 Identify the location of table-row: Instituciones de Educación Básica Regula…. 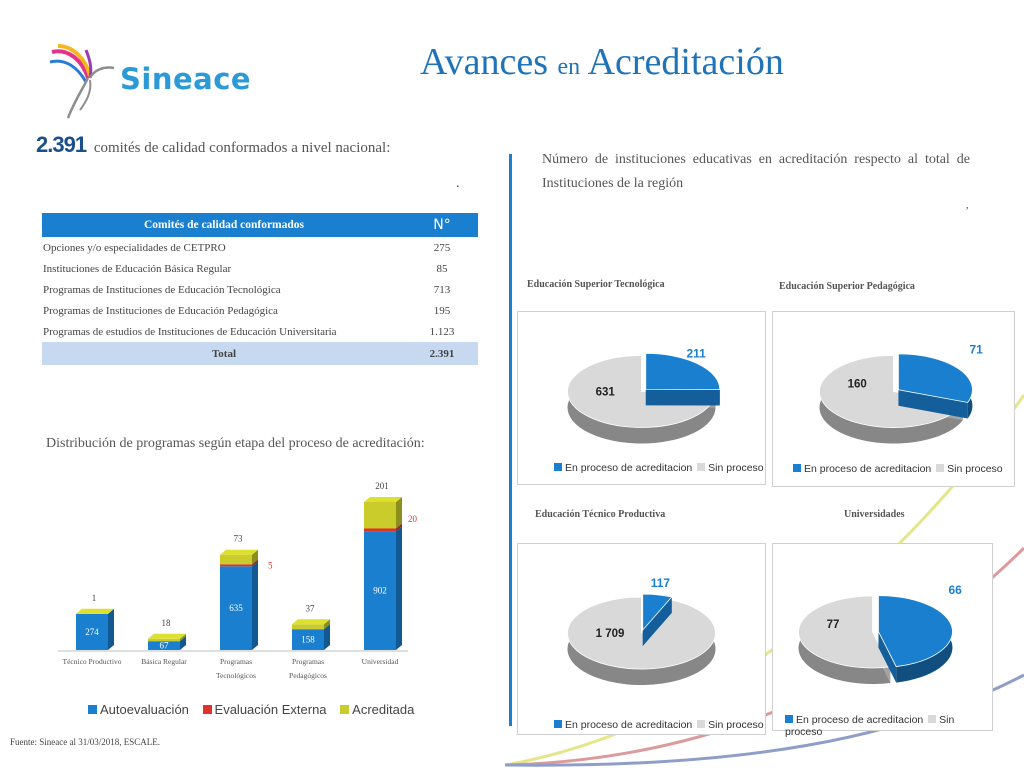
(245, 268).